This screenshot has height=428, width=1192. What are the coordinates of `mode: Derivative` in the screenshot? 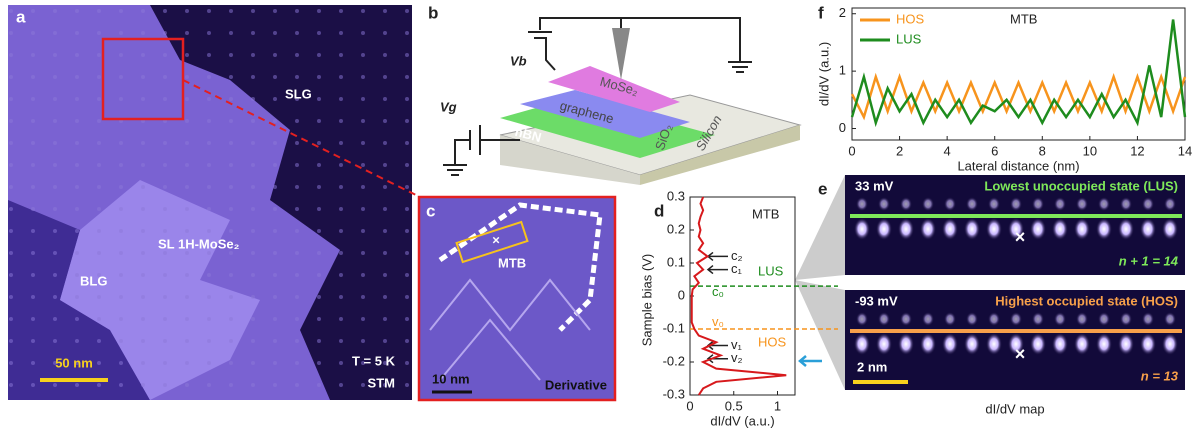 It's located at (576, 384).